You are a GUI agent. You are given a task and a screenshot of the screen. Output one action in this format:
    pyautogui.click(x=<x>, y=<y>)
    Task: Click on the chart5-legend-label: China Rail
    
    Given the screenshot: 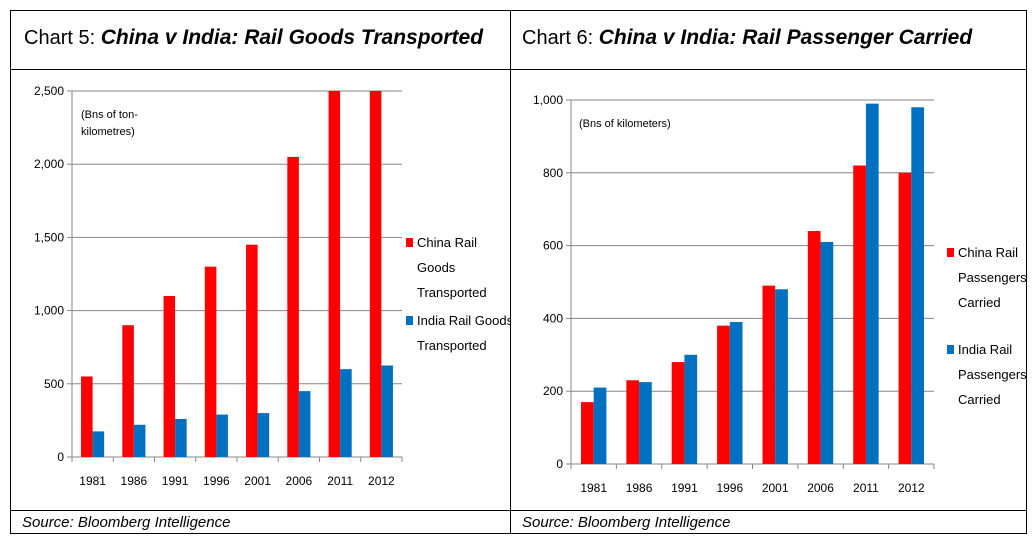 What is the action you would take?
    pyautogui.click(x=447, y=242)
    